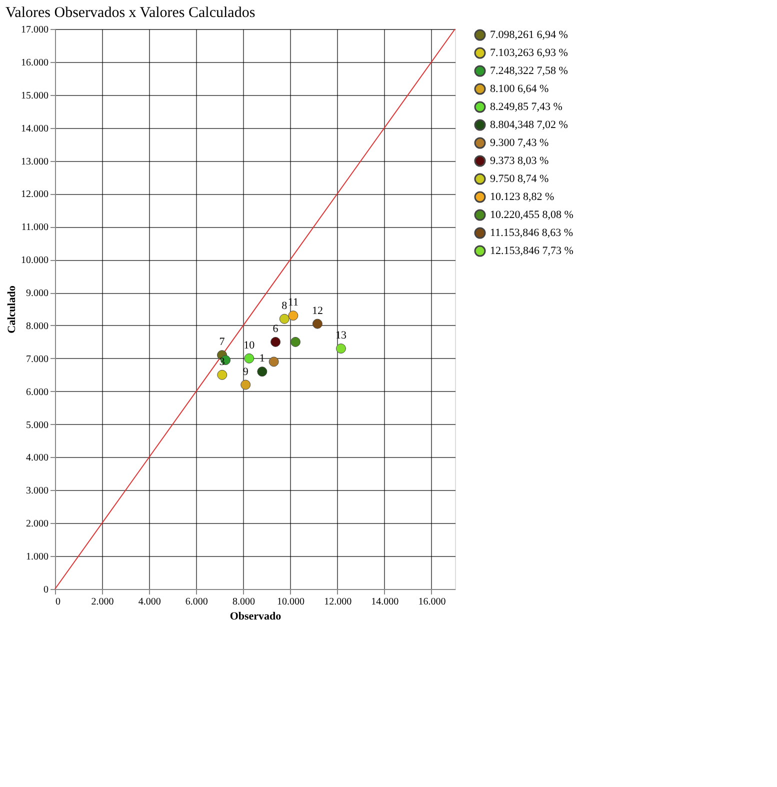 The width and height of the screenshot is (777, 787). I want to click on x-tick-label: 6.000, so click(196, 602).